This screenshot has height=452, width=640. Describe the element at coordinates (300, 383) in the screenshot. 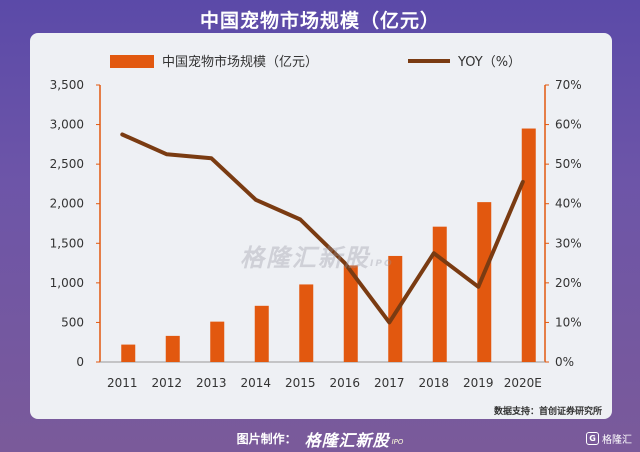

I see `x-tick-label: 2015` at that location.